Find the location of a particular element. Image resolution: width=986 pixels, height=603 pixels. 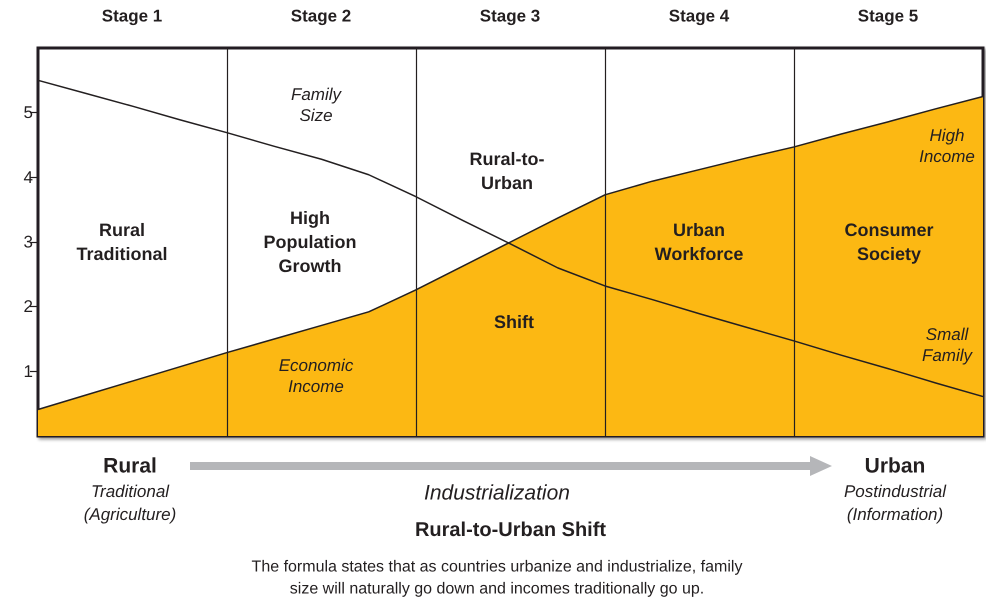

text: Industrialization is located at coordinates (497, 493).